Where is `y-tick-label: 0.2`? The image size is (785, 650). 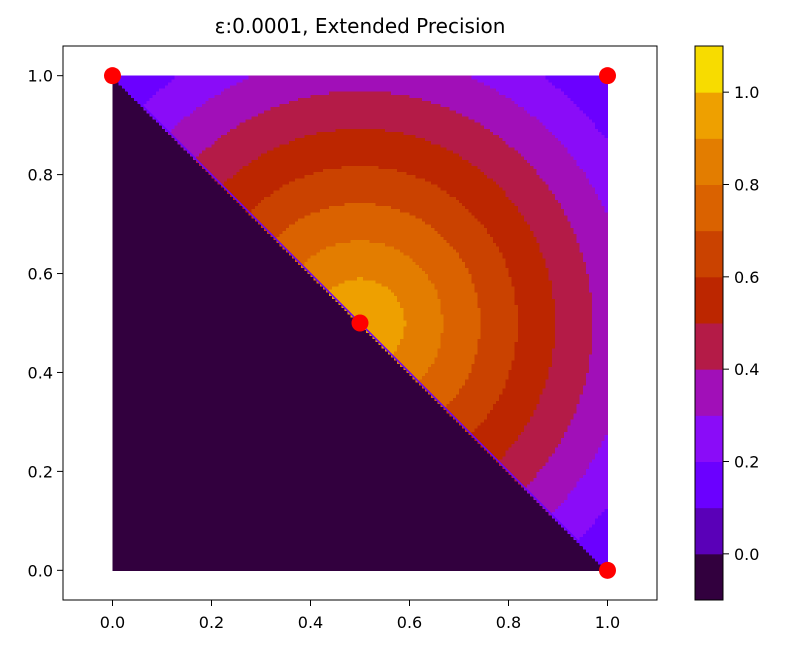 y-tick-label: 0.2 is located at coordinates (40, 471).